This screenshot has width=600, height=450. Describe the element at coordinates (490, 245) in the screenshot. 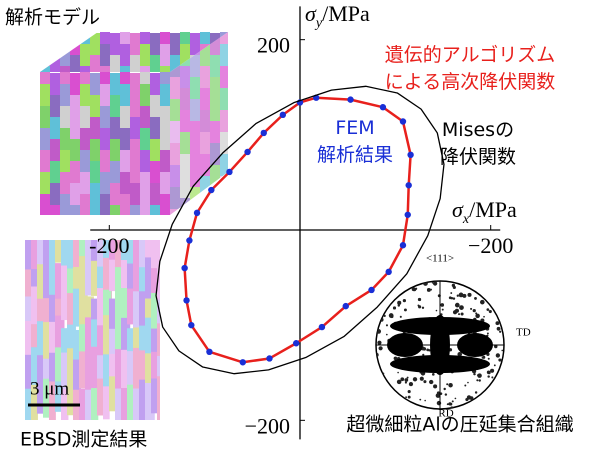

I see `x-tick-label: −200` at that location.